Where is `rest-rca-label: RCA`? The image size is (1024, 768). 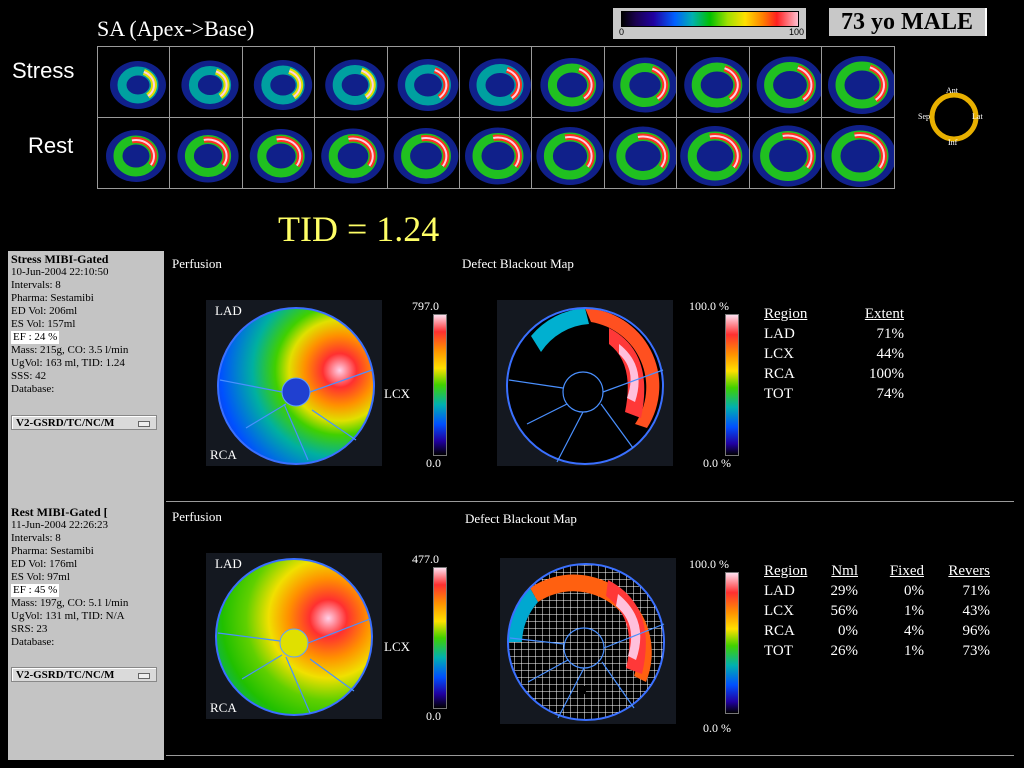 rest-rca-label: RCA is located at coordinates (223, 707).